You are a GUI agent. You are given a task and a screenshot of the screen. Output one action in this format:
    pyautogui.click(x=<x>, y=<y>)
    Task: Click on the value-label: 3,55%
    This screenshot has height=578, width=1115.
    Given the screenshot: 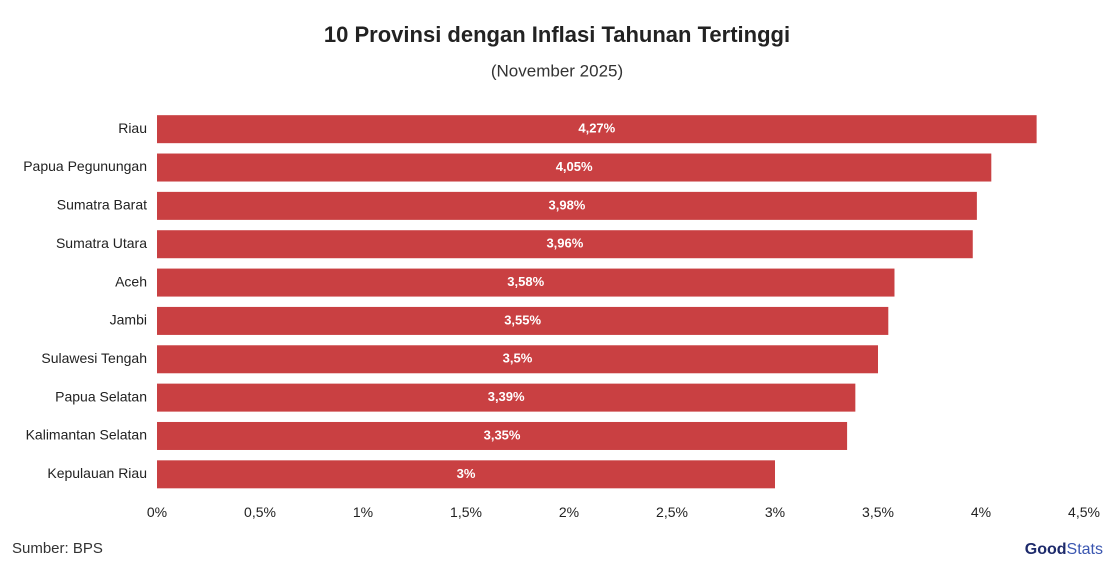 What is the action you would take?
    pyautogui.click(x=522, y=319)
    